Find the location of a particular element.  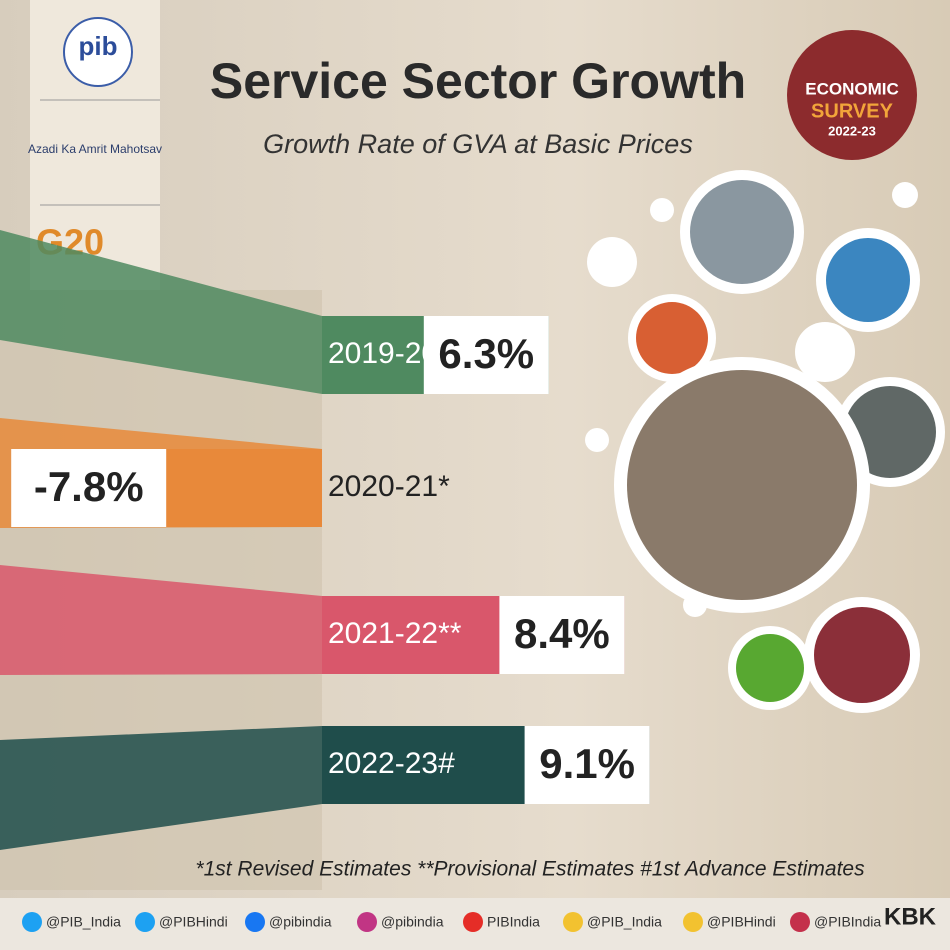

survey-text: ECONOMIC is located at coordinates (852, 88).